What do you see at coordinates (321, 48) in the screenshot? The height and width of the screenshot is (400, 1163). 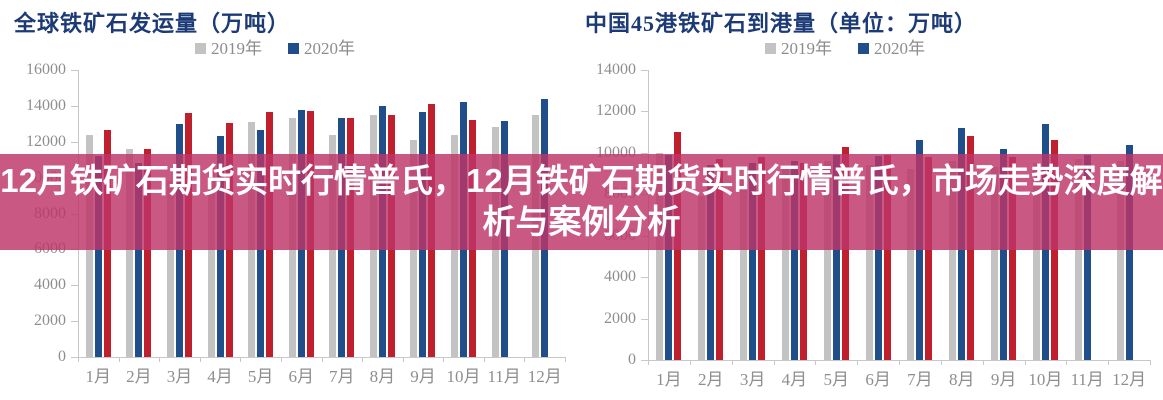 I see `legend-item-2020: 2020年` at bounding box center [321, 48].